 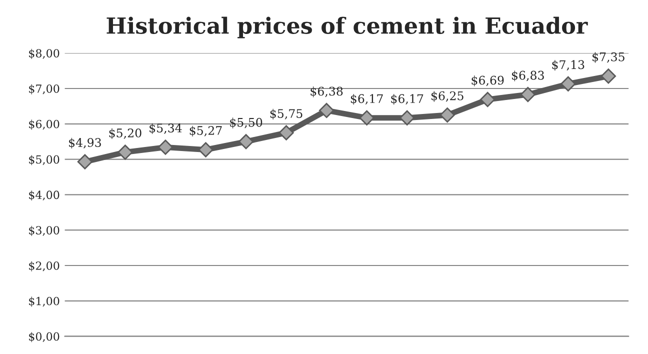 I want to click on data-label: $5,20, so click(x=125, y=133).